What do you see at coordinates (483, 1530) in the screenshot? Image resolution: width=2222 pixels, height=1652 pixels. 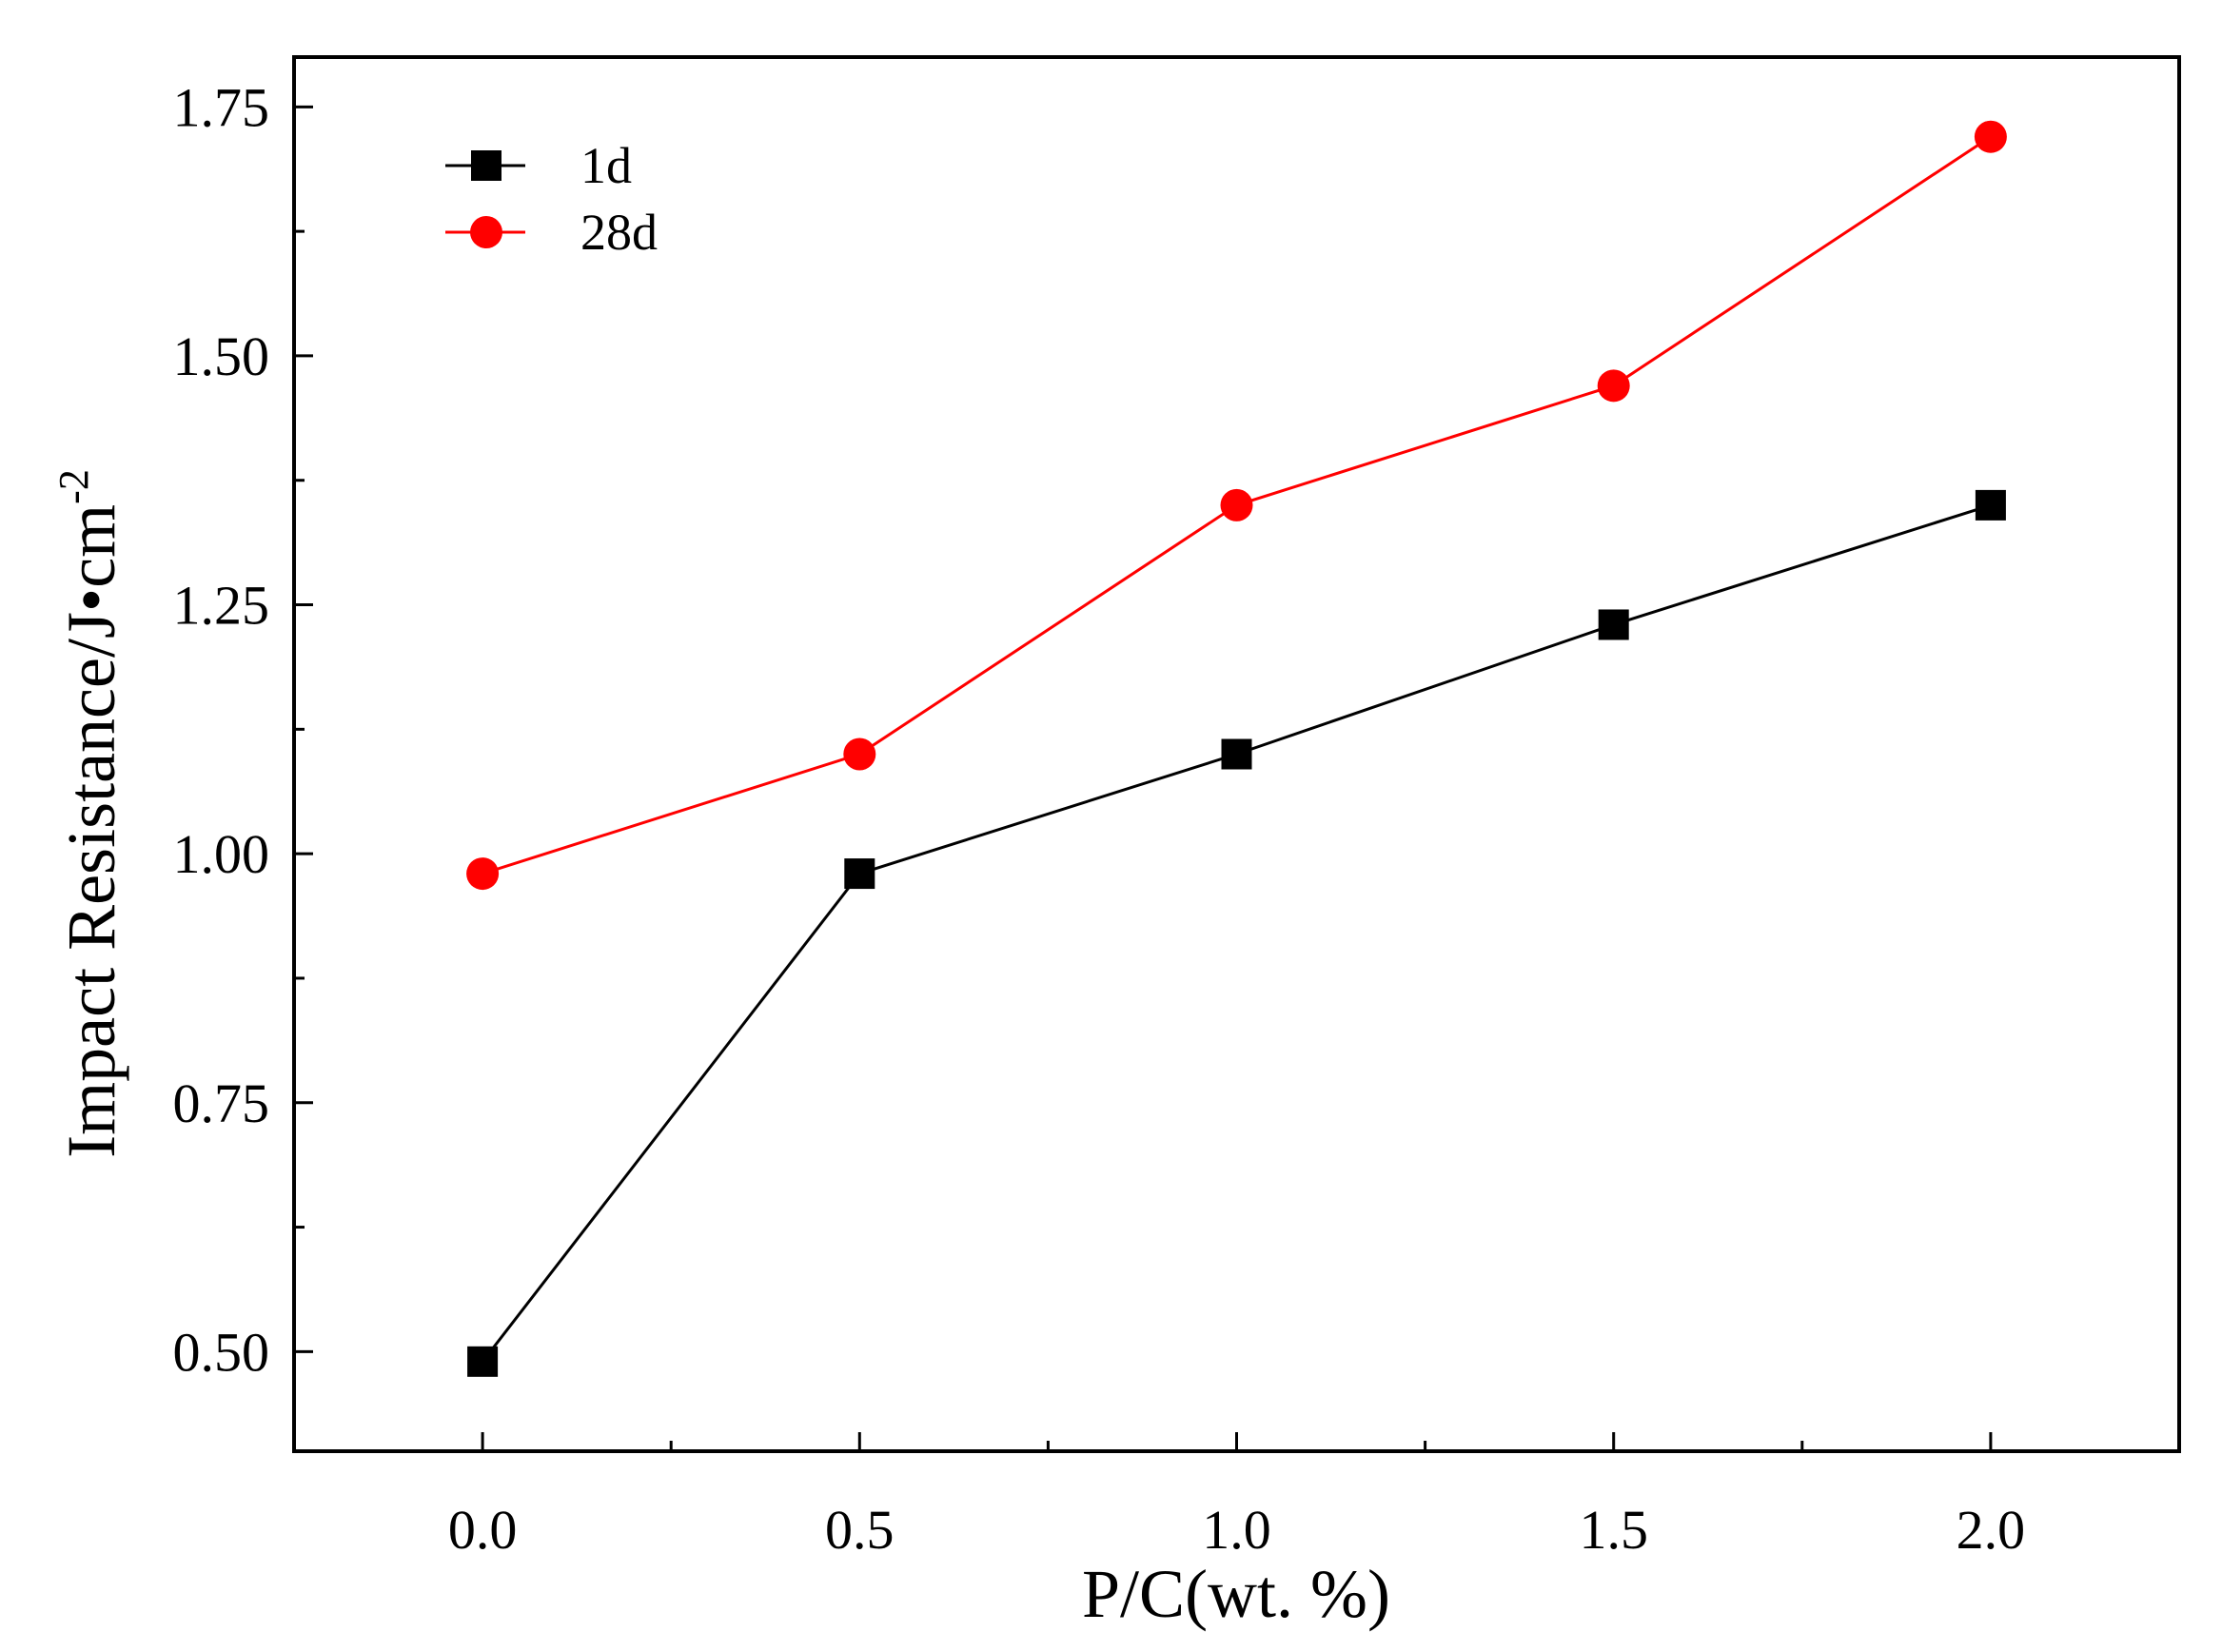 I see `x-tick-label: 0.0` at bounding box center [483, 1530].